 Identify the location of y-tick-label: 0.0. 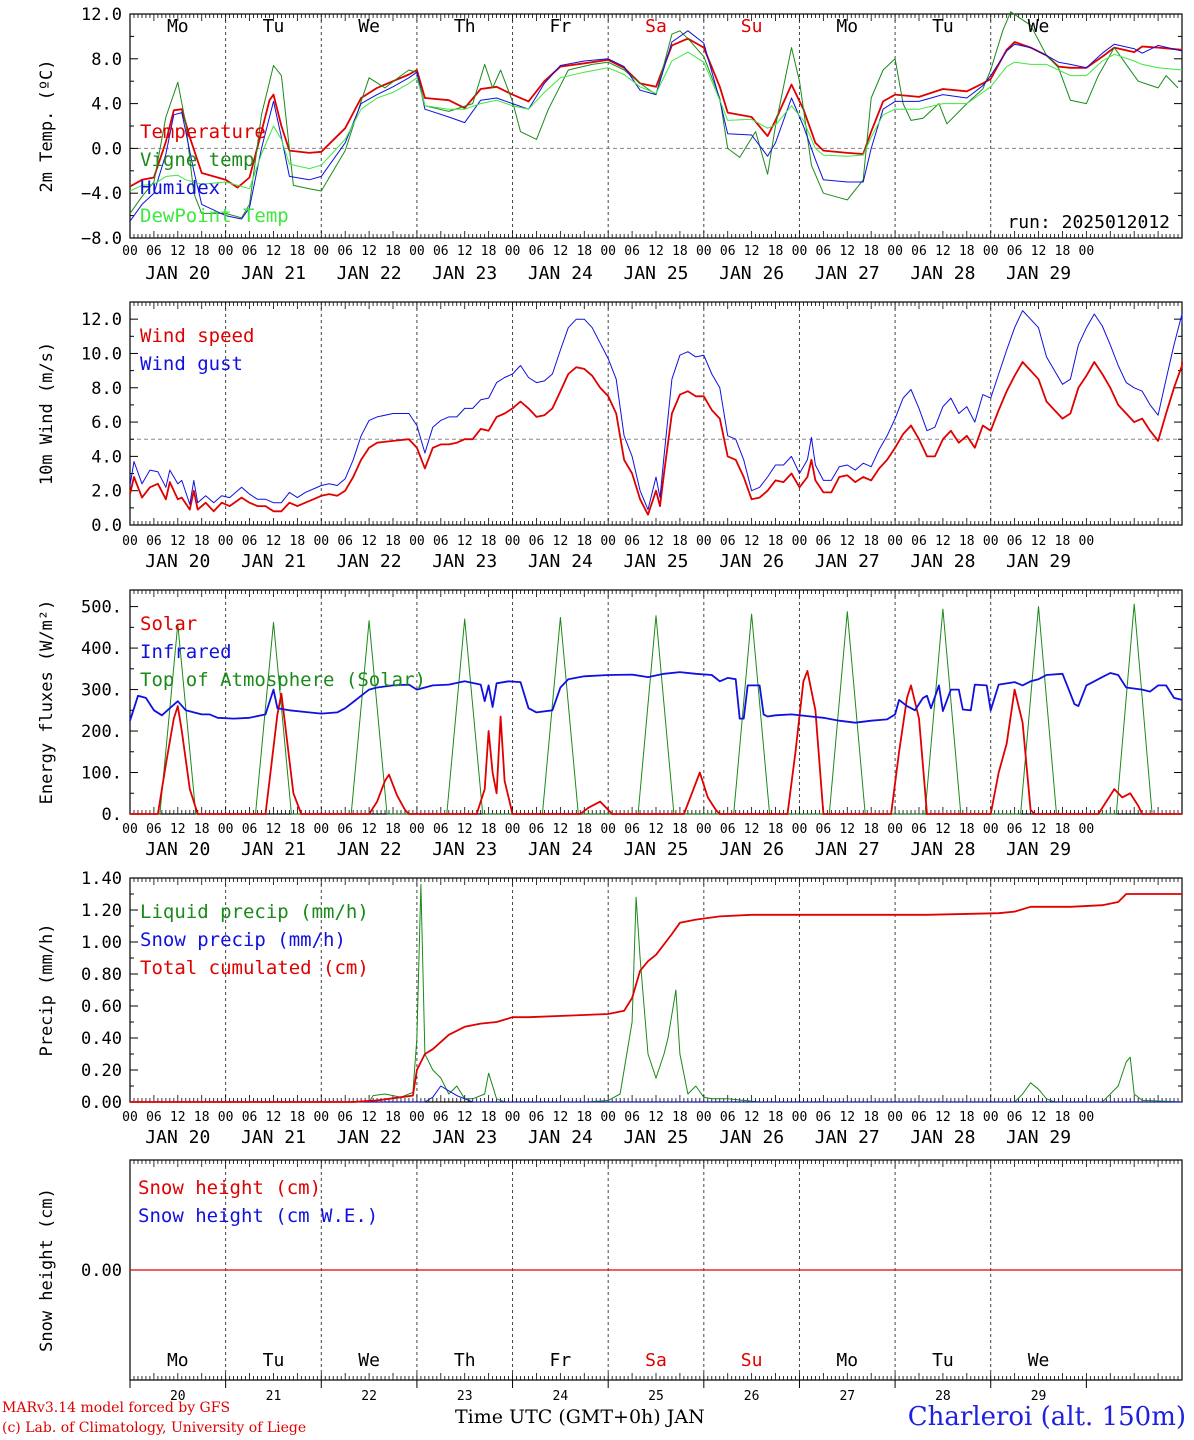
(106, 149).